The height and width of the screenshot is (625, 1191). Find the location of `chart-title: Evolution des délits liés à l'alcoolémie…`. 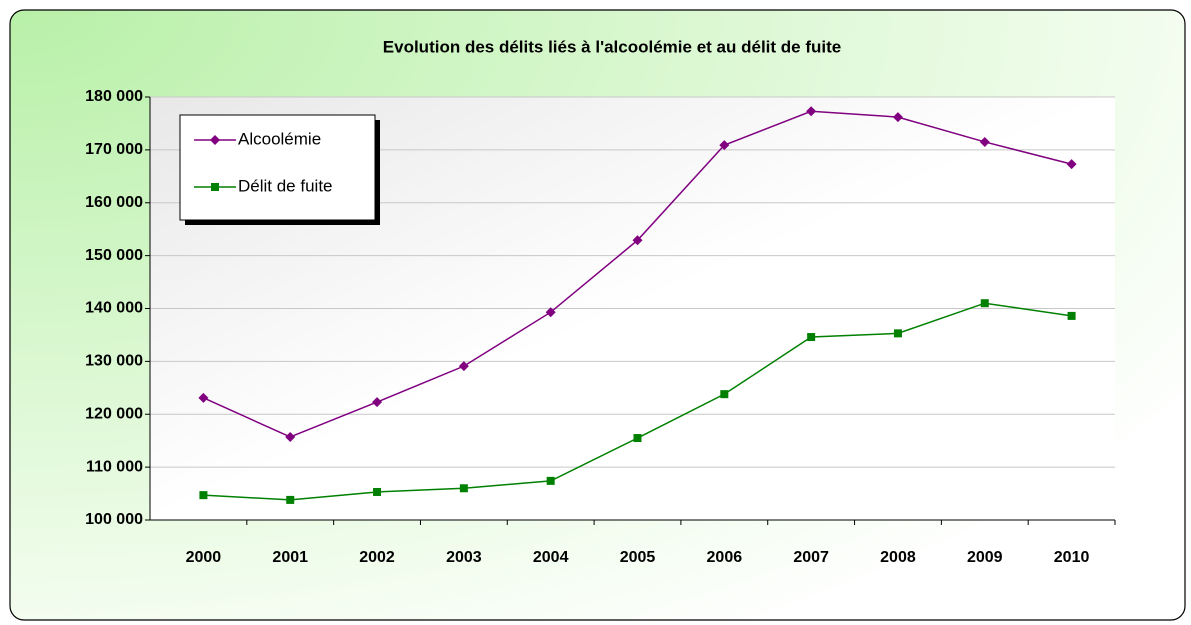

chart-title: Evolution des délits liés à l'alcoolémie… is located at coordinates (612, 46).